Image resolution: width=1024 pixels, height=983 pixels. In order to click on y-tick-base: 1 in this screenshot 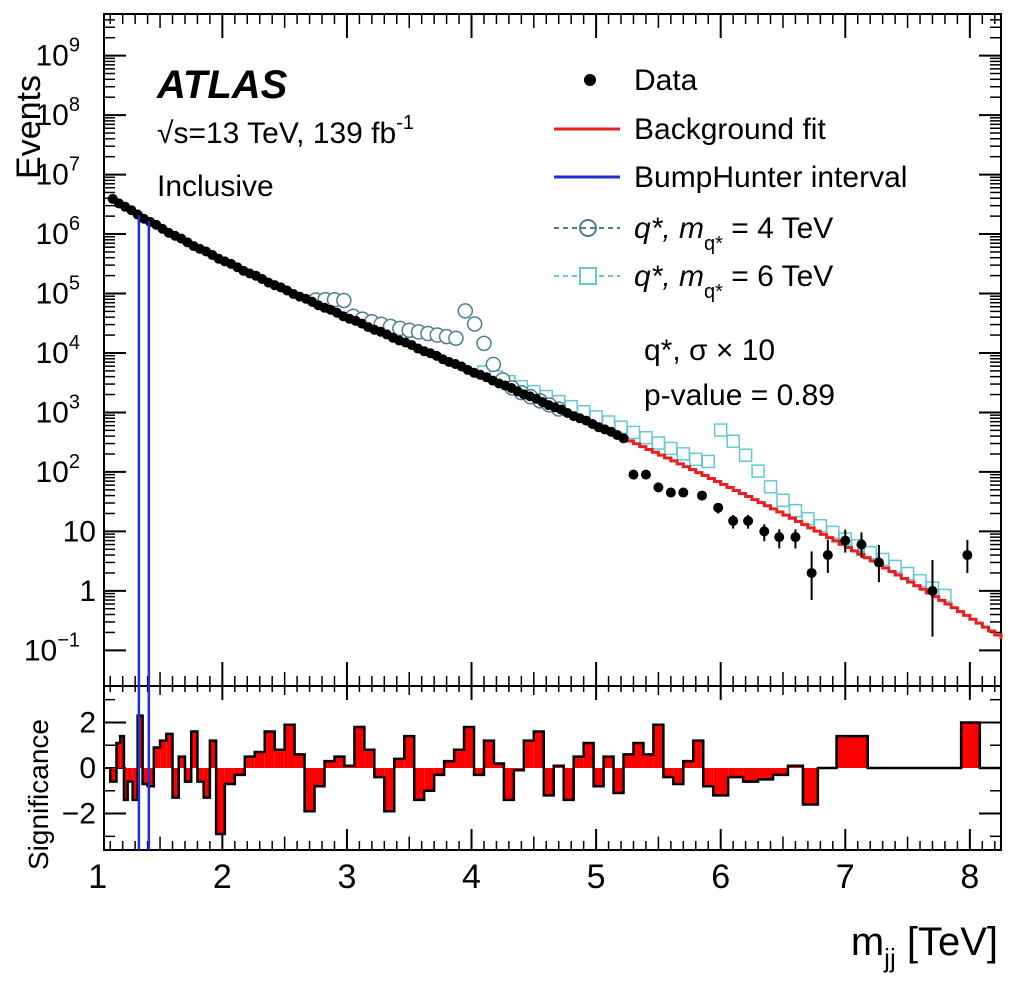, I will do `click(87, 591)`.